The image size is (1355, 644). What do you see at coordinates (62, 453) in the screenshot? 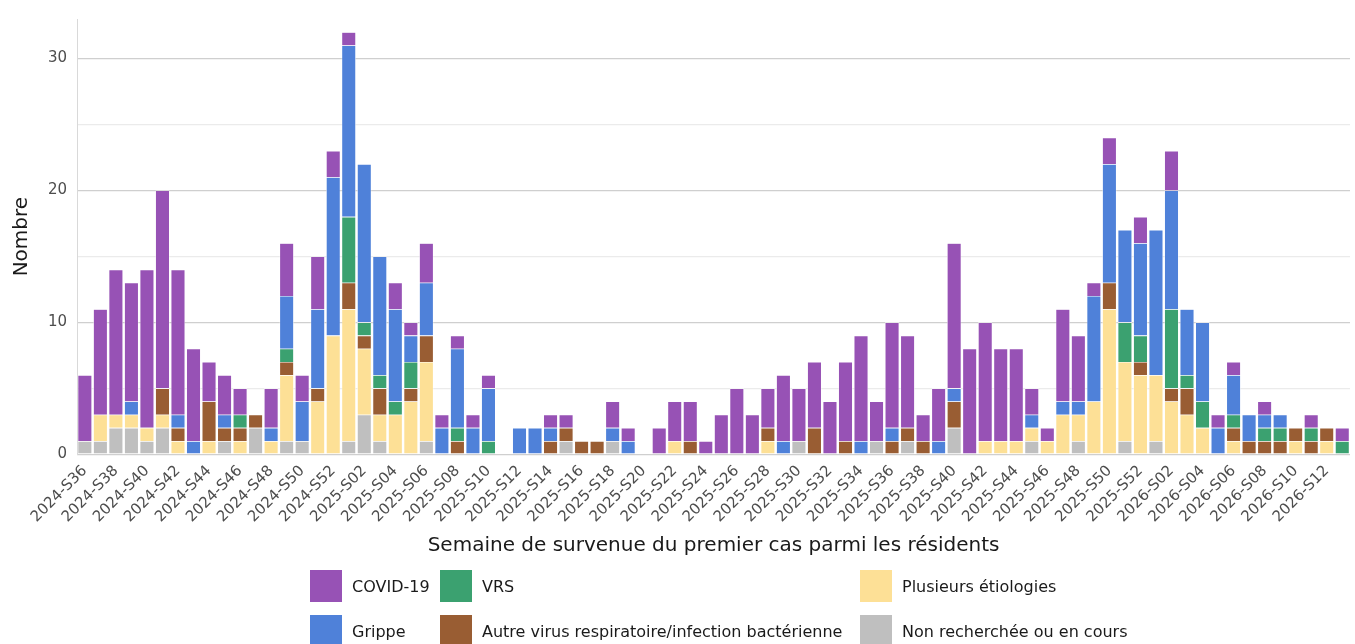
I see `y-tick-label: 0` at bounding box center [62, 453].